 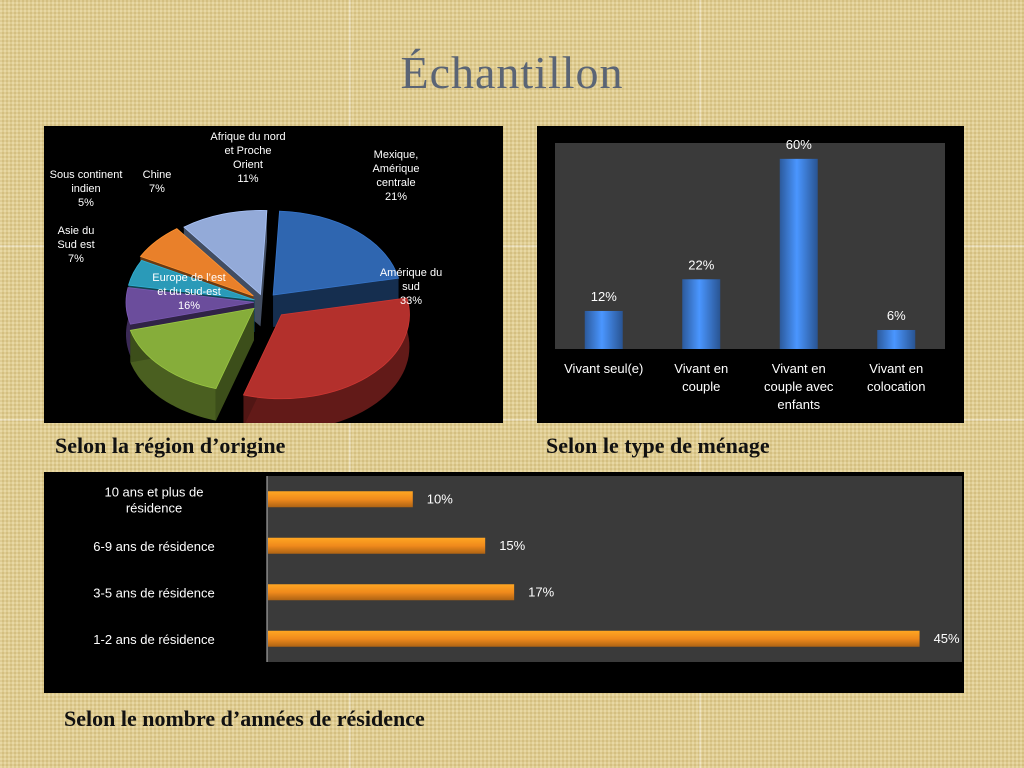 What do you see at coordinates (395, 176) in the screenshot?
I see `pie-slice-label: Mexique, Amérique centrale 21%` at bounding box center [395, 176].